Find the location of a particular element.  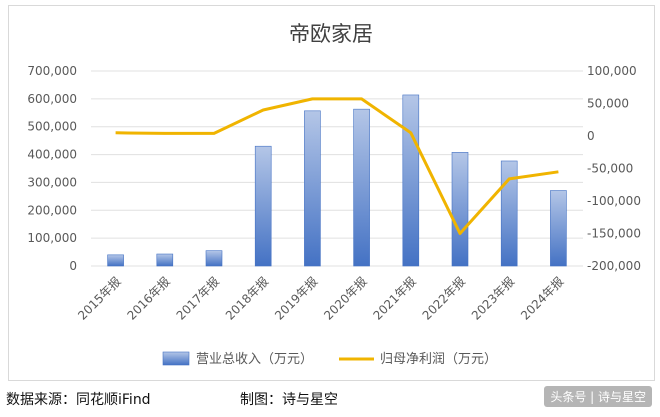

left-axis-tick: 300,000 is located at coordinates (52, 182).